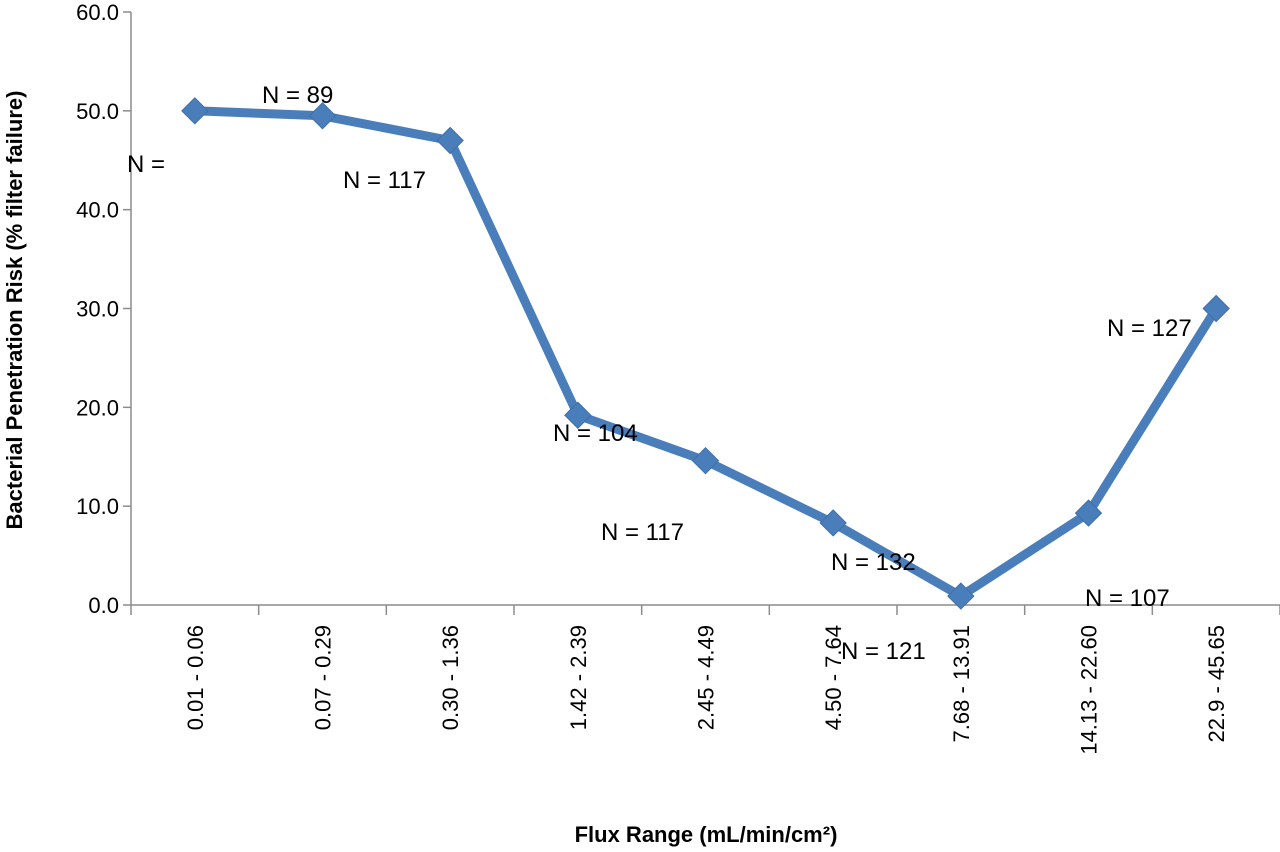  Describe the element at coordinates (1127, 598) in the screenshot. I see `n-annotation: N = 107` at that location.